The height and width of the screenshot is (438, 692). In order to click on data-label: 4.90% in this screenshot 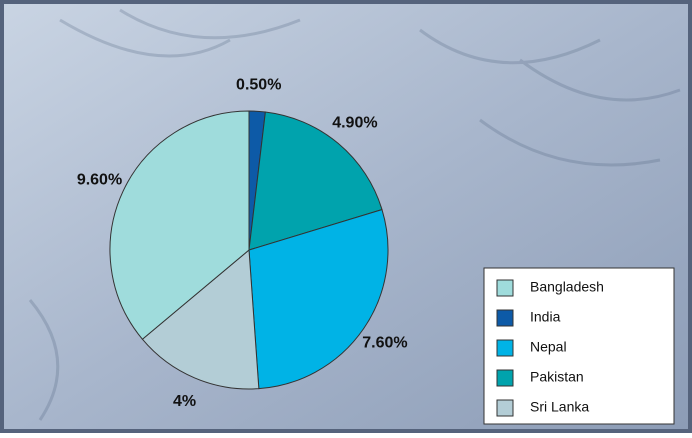, I will do `click(354, 123)`.